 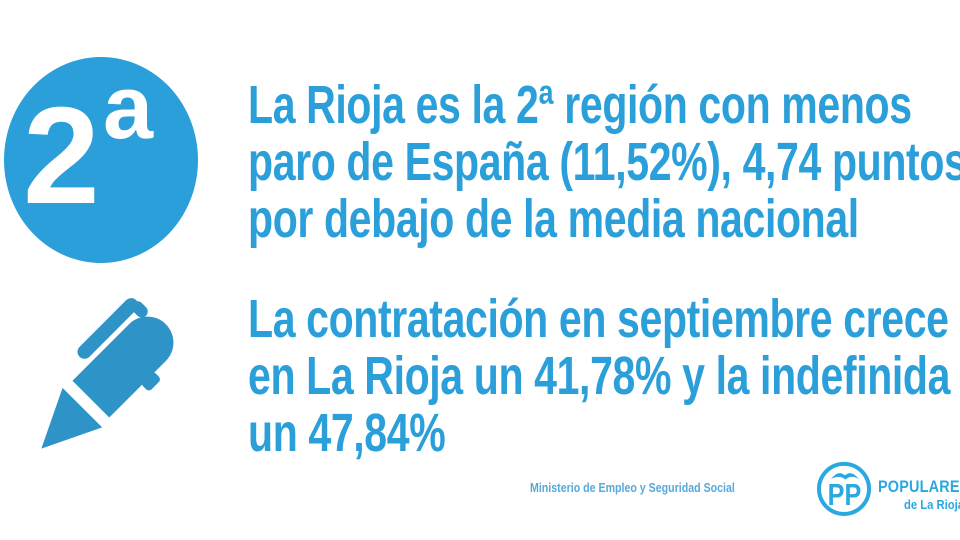 I want to click on pen-icon, so click(x=107, y=373).